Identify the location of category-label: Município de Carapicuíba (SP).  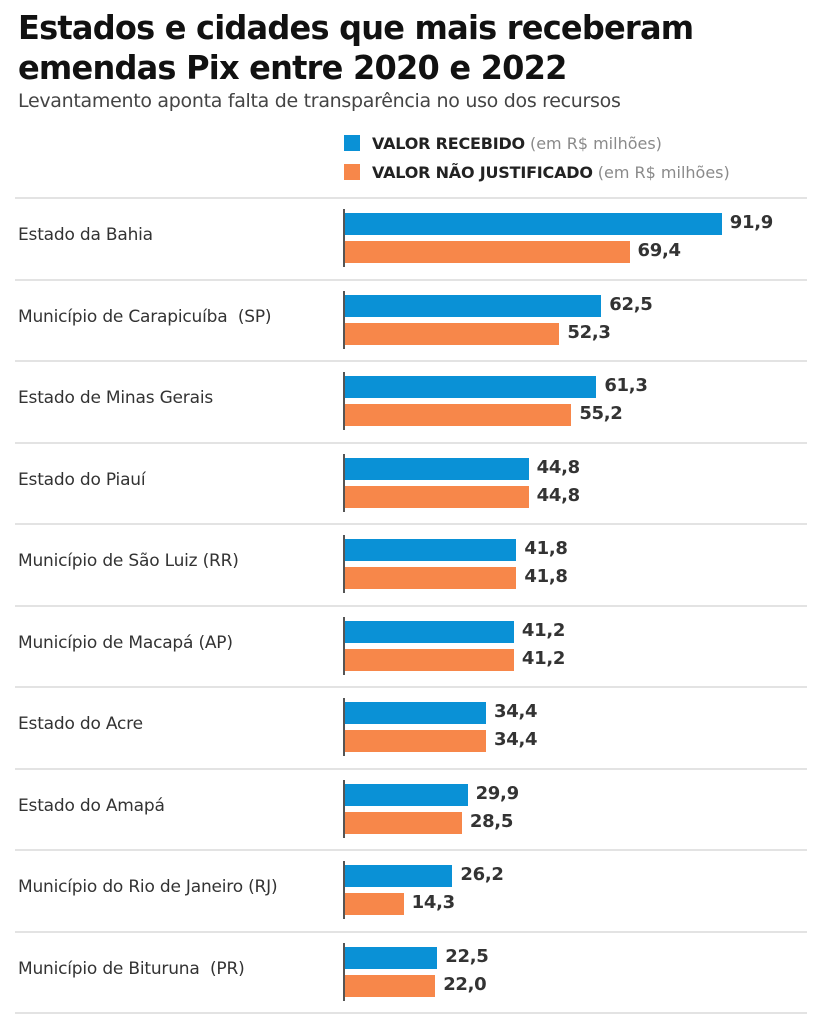
(145, 316).